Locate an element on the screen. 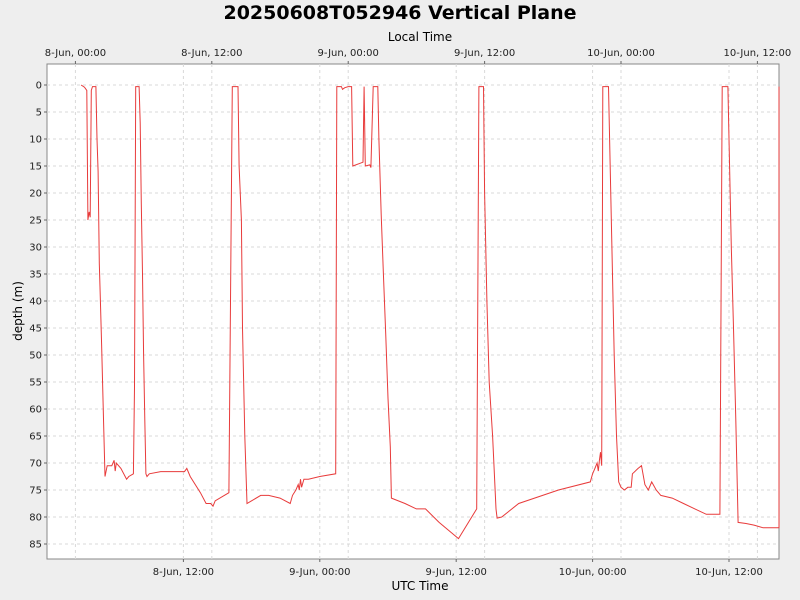  y-tick-label: 40 is located at coordinates (35, 302).